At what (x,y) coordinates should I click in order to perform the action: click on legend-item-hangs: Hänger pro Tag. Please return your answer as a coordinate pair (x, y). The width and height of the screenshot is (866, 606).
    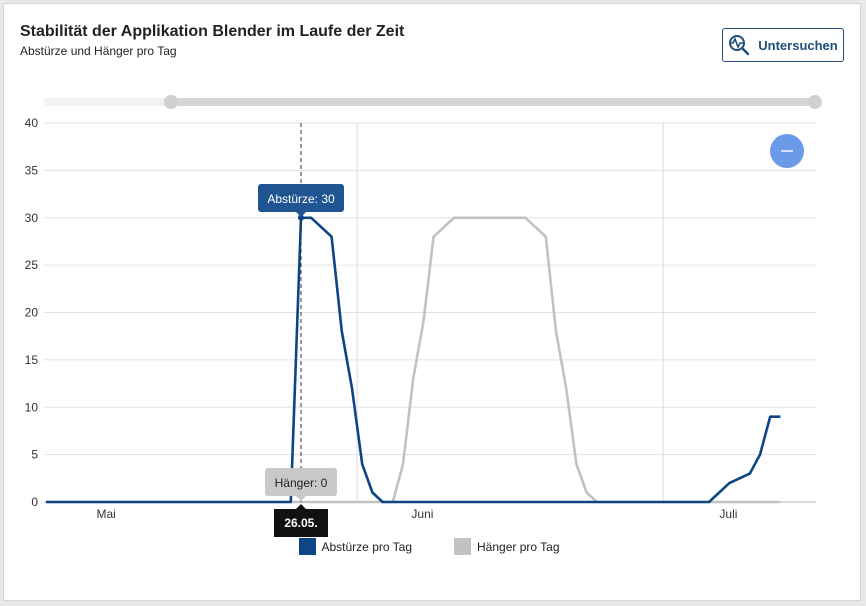
    Looking at the image, I should click on (507, 546).